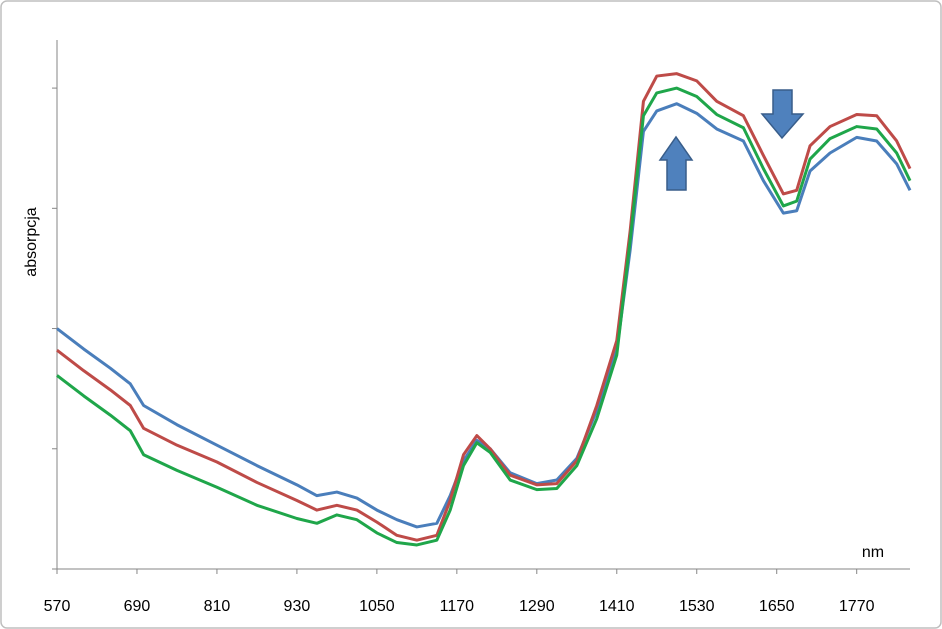  Describe the element at coordinates (617, 606) in the screenshot. I see `x-tick-label: 1410` at that location.